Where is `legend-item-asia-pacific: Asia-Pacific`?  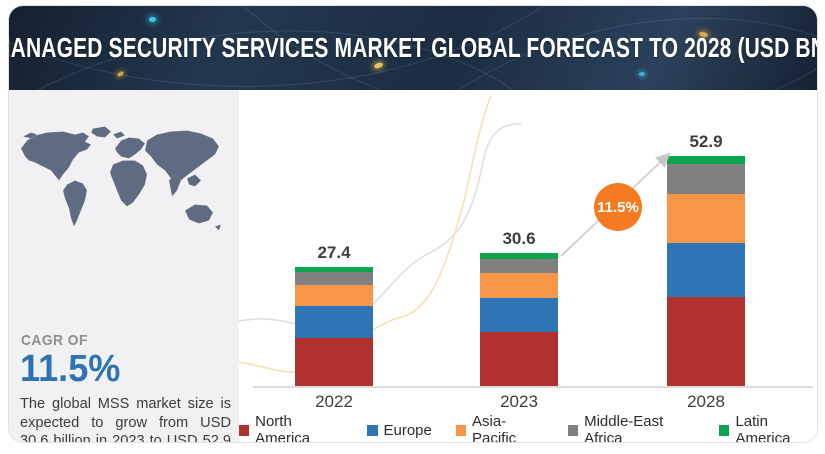 legend-item-asia-pacific: Asia-Pacific is located at coordinates (499, 428).